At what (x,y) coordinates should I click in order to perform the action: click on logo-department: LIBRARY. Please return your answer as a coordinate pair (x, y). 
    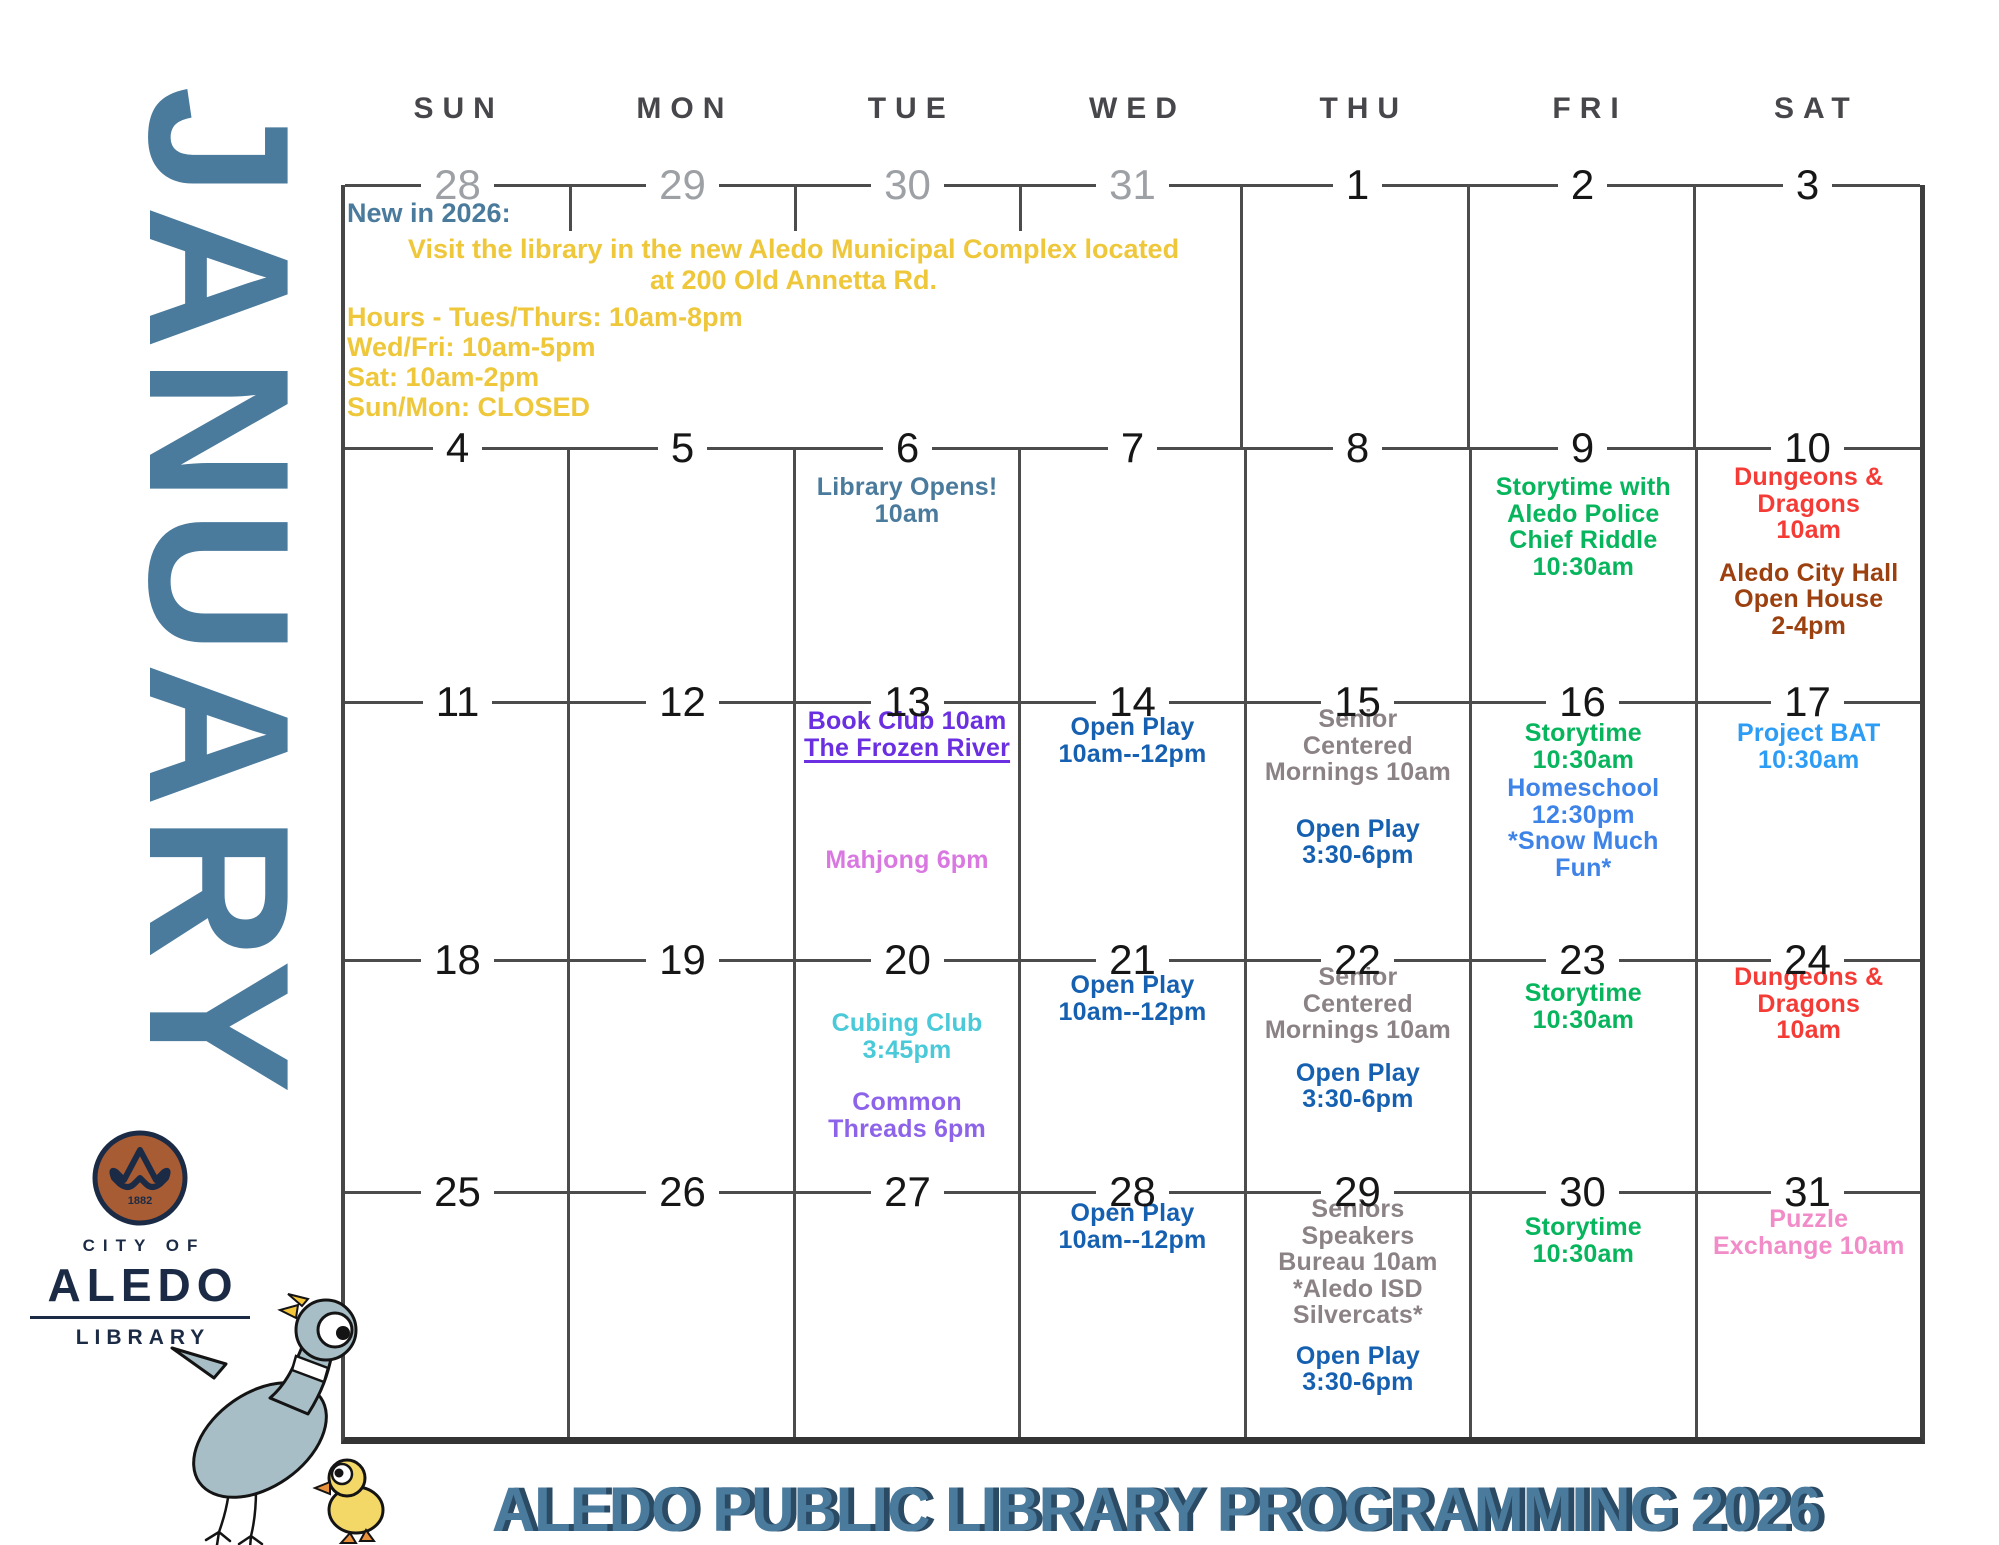
    Looking at the image, I should click on (143, 1337).